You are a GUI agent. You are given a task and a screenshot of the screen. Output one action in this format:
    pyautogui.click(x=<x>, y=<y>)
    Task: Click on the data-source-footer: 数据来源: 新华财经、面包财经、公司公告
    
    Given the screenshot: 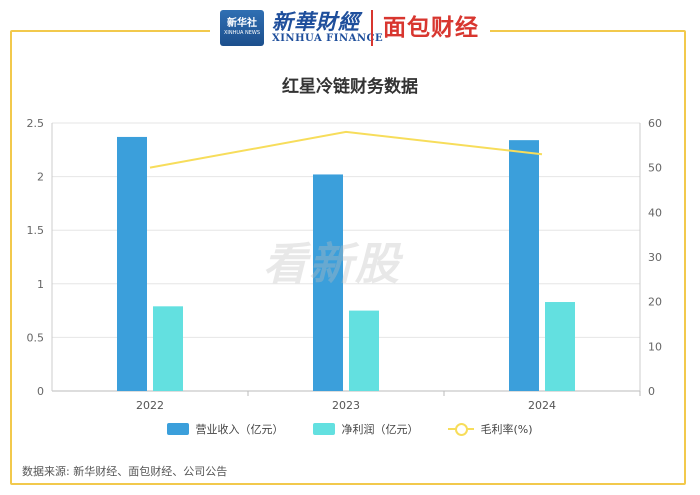 What is the action you would take?
    pyautogui.click(x=125, y=471)
    